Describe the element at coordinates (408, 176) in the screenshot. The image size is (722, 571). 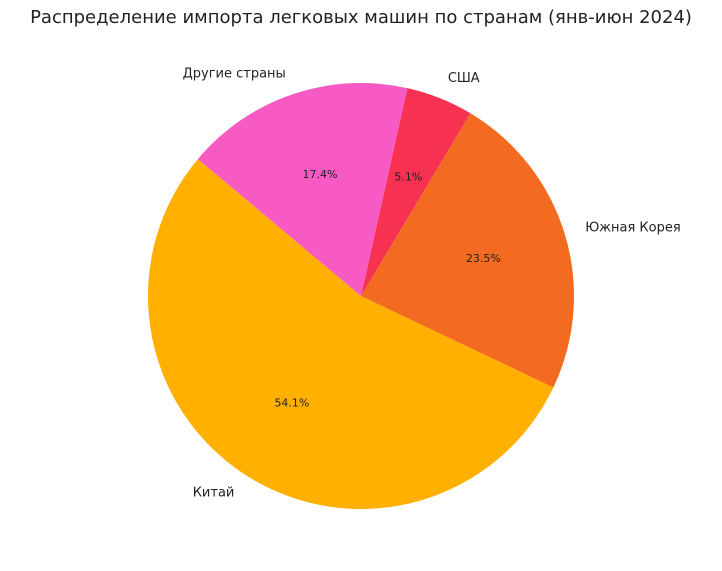
I see `value-label: 5.1%` at that location.